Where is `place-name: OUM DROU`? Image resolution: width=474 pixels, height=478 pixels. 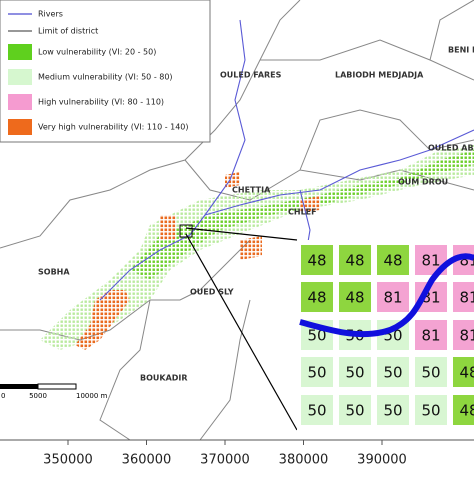
place-name: OUM DROU is located at coordinates (423, 182).